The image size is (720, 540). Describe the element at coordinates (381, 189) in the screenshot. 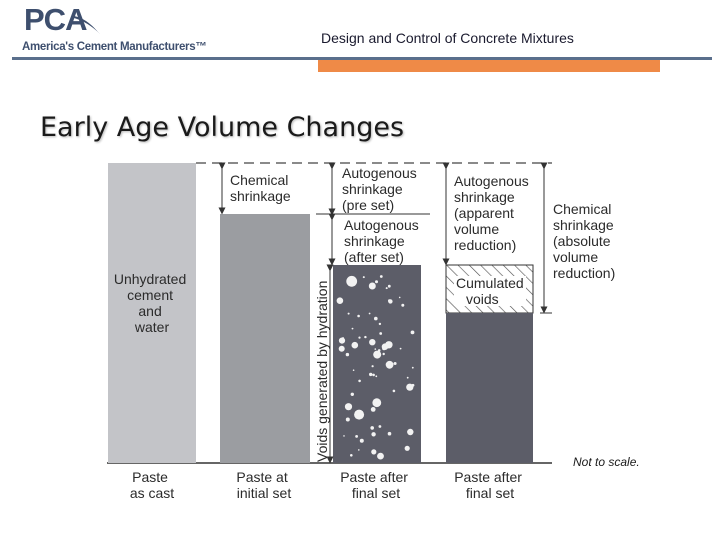

I see `label-autogenous-pre-set: Autogenous shrinkage (pre set)` at that location.